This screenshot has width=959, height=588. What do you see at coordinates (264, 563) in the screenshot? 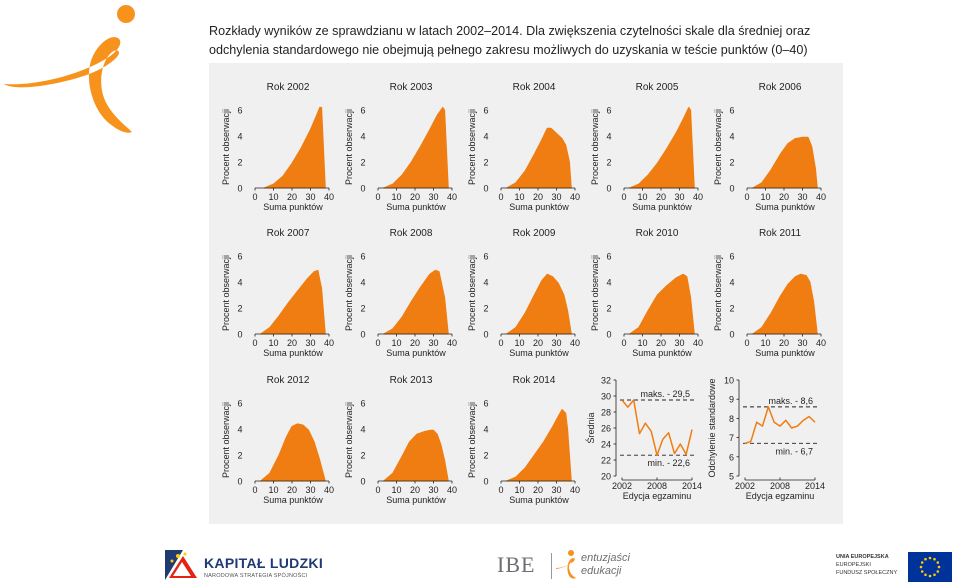
I see `kapital-ludzki-title: KAPITAŁ LUDZKI` at bounding box center [264, 563].